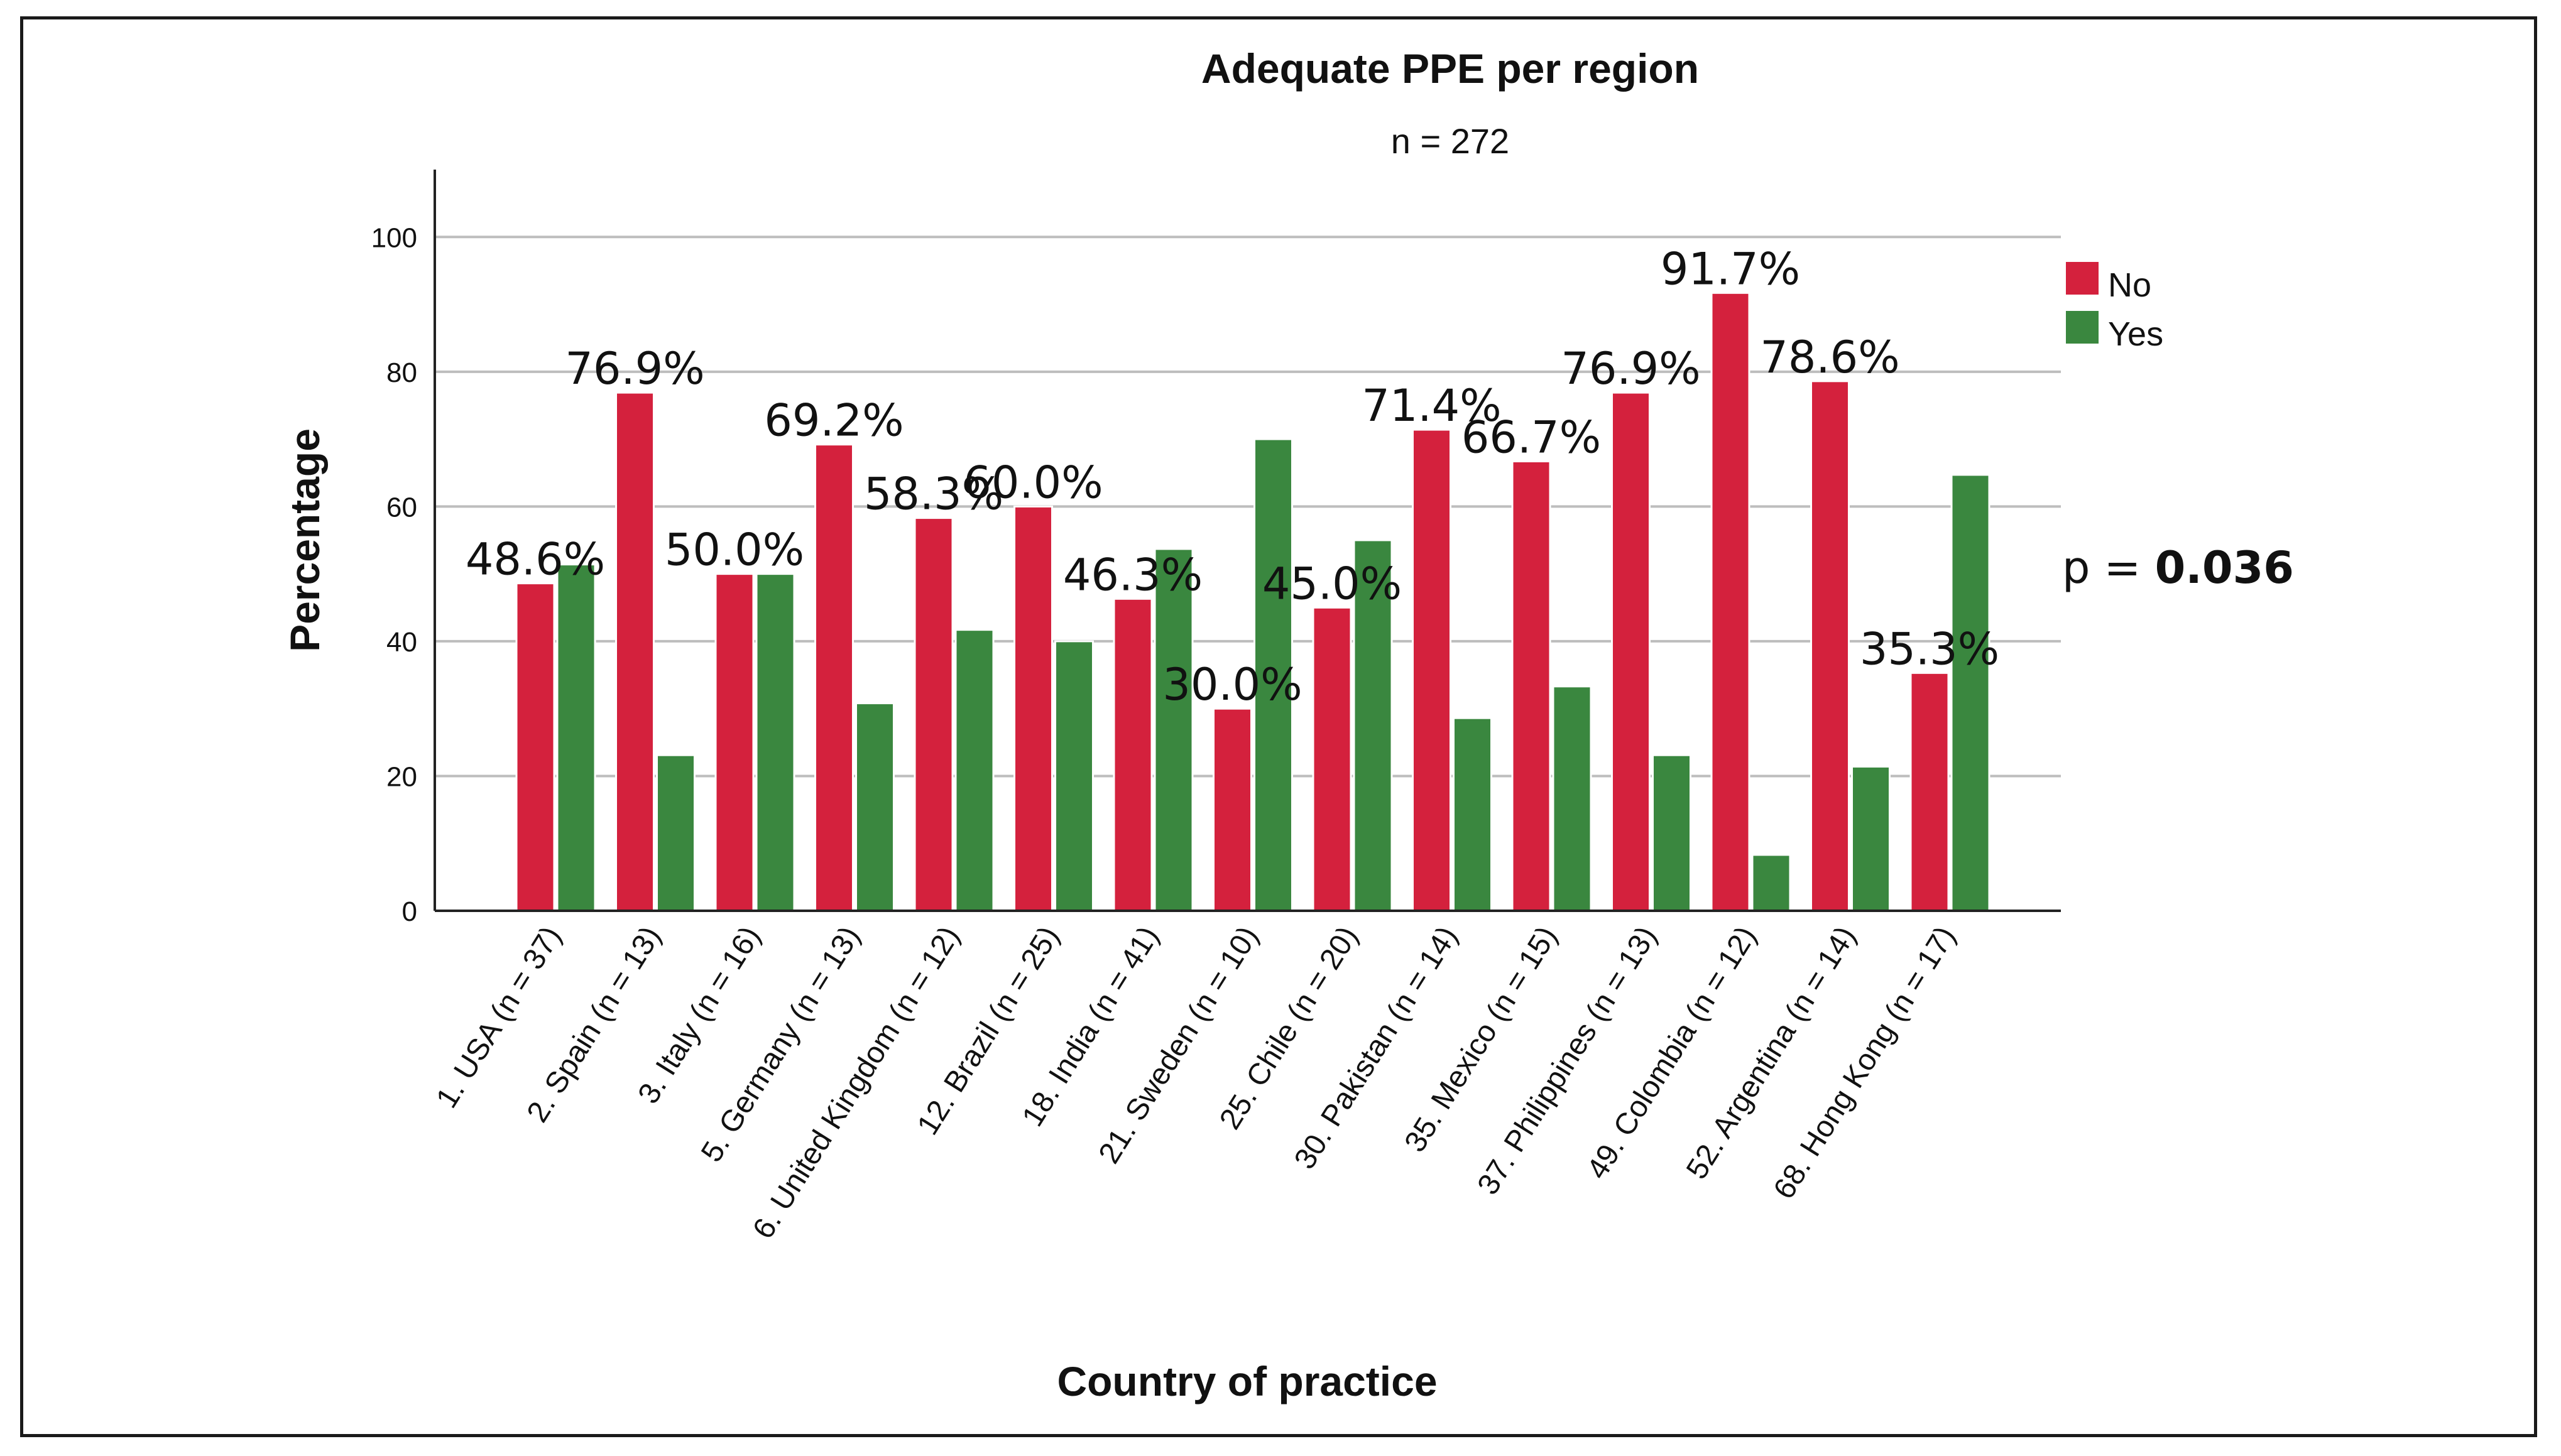 This screenshot has height=1456, width=2561. Describe the element at coordinates (2135, 334) in the screenshot. I see `legend-label-yes: Yes` at that location.